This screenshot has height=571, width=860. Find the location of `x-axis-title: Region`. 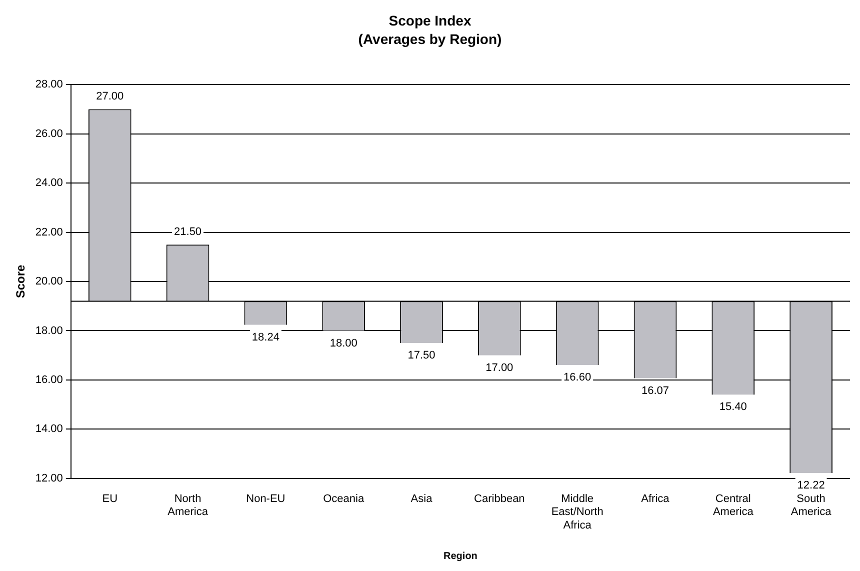

x-axis-title: Region is located at coordinates (461, 556).